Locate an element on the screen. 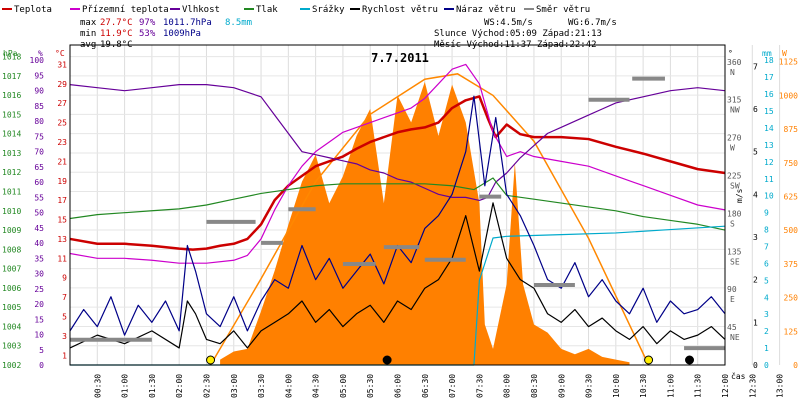 This screenshot has height=400, width=800. stats-min-hum: 53% is located at coordinates (147, 34).